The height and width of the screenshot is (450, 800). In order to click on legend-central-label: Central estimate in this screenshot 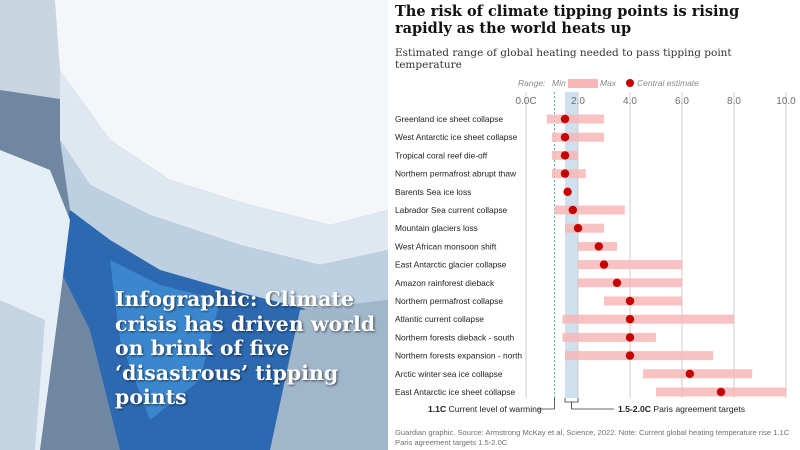, I will do `click(668, 83)`.